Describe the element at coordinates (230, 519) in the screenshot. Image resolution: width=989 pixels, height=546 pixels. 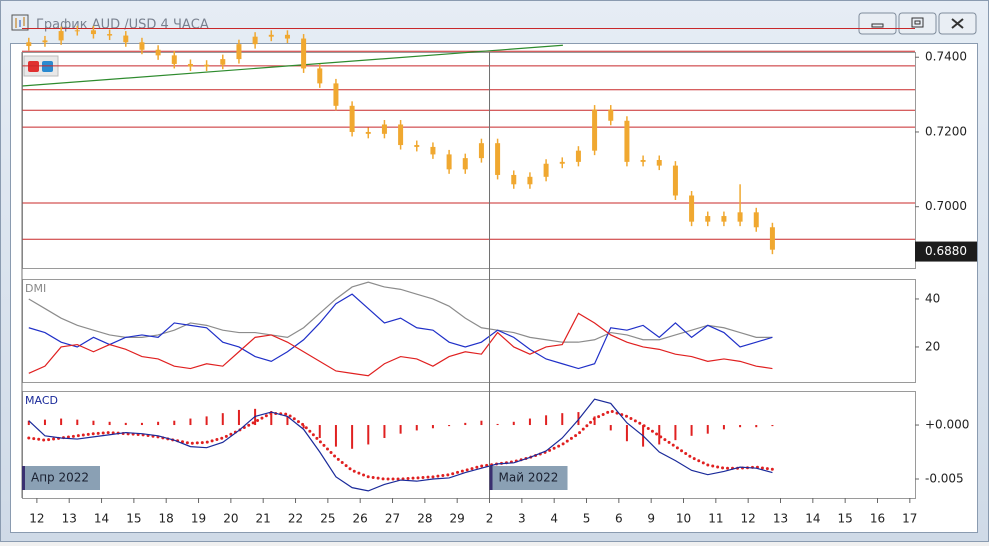
I see `x-tick-label: 20` at that location.